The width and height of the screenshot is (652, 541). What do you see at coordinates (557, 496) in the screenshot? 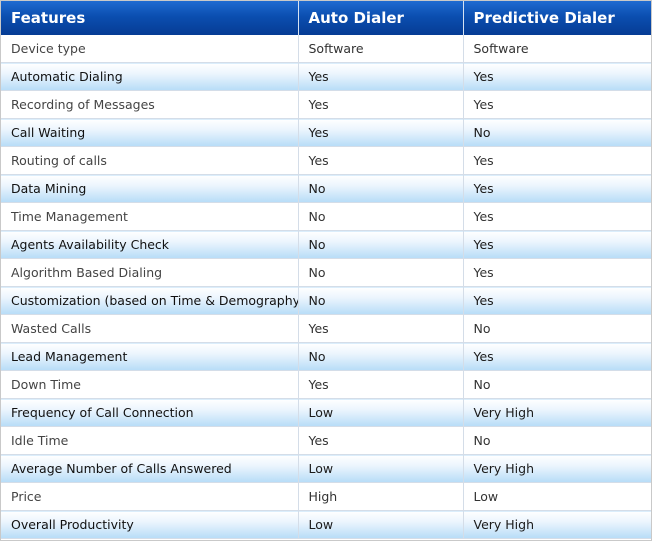
I see `predictive-dialer-cell: Low` at bounding box center [557, 496].